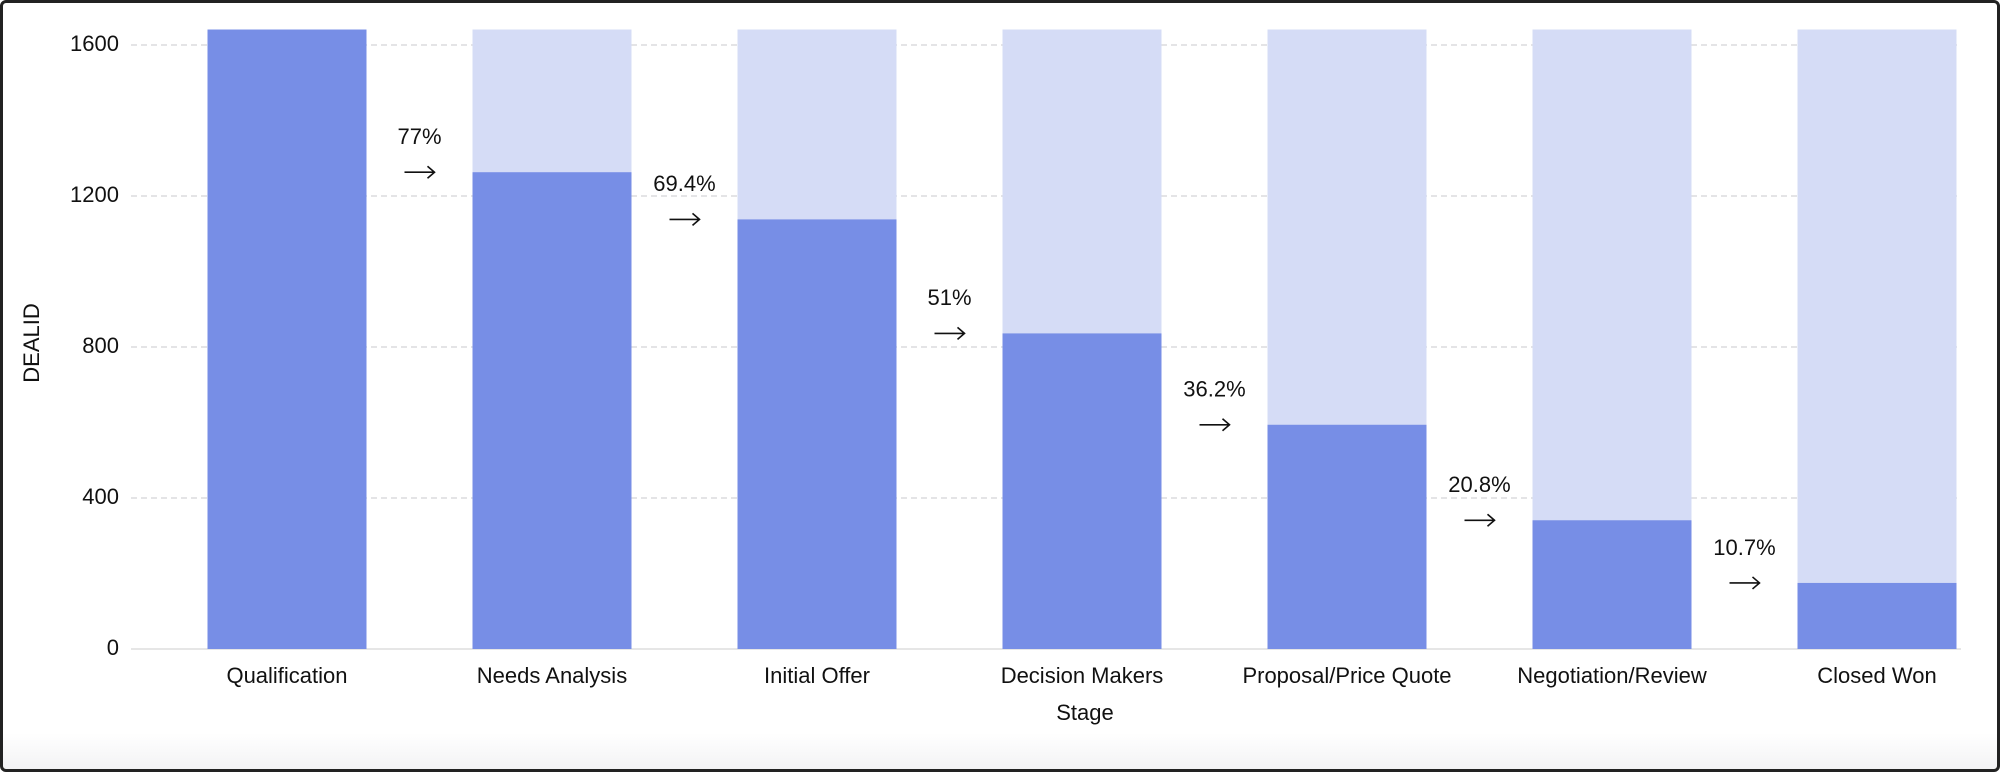 The width and height of the screenshot is (2000, 772). I want to click on x-tick-label: Closed Won, so click(1876, 675).